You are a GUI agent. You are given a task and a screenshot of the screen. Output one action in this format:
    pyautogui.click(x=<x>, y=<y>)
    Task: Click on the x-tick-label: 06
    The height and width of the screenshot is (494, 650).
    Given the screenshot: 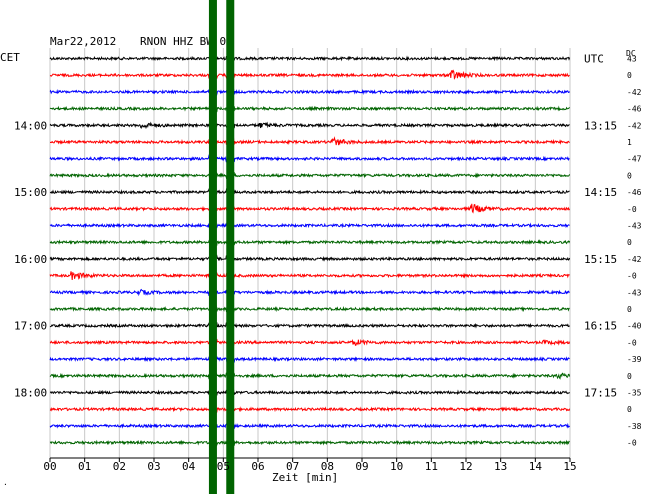 What is the action you would take?
    pyautogui.click(x=257, y=466)
    